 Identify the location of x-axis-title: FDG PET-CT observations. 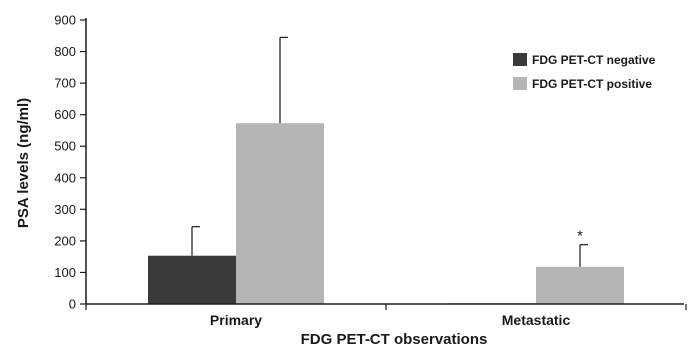
(394, 339).